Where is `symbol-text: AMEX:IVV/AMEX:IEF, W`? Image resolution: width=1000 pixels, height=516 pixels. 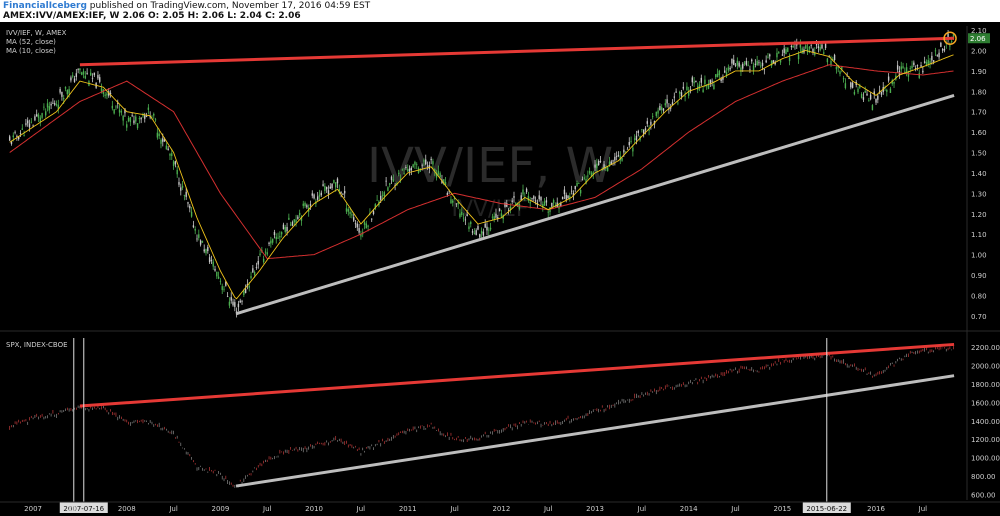
symbol-text: AMEX:IVV/AMEX:IEF, W is located at coordinates (61, 16).